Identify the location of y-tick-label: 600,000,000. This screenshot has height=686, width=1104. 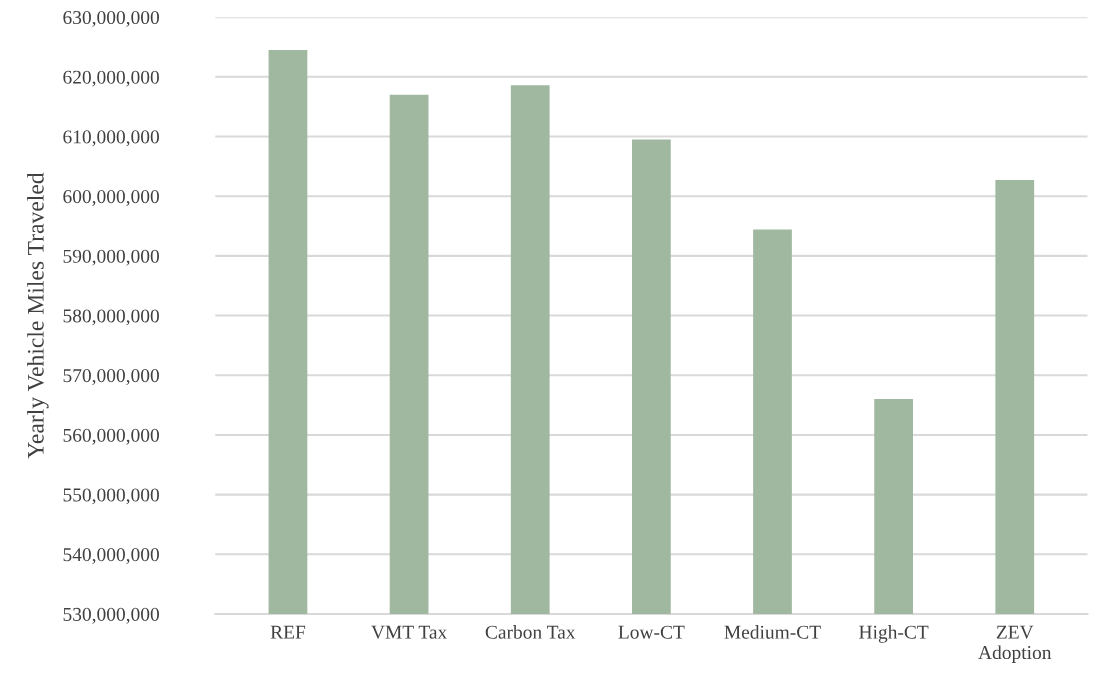
(111, 198).